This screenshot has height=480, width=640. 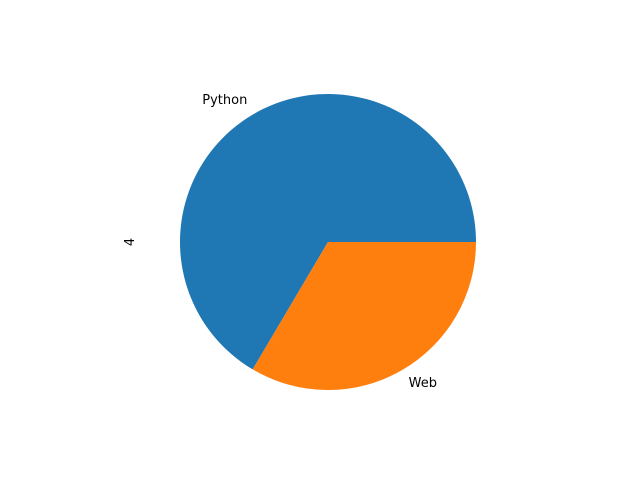 I want to click on y-axis-label: 4, so click(x=130, y=242).